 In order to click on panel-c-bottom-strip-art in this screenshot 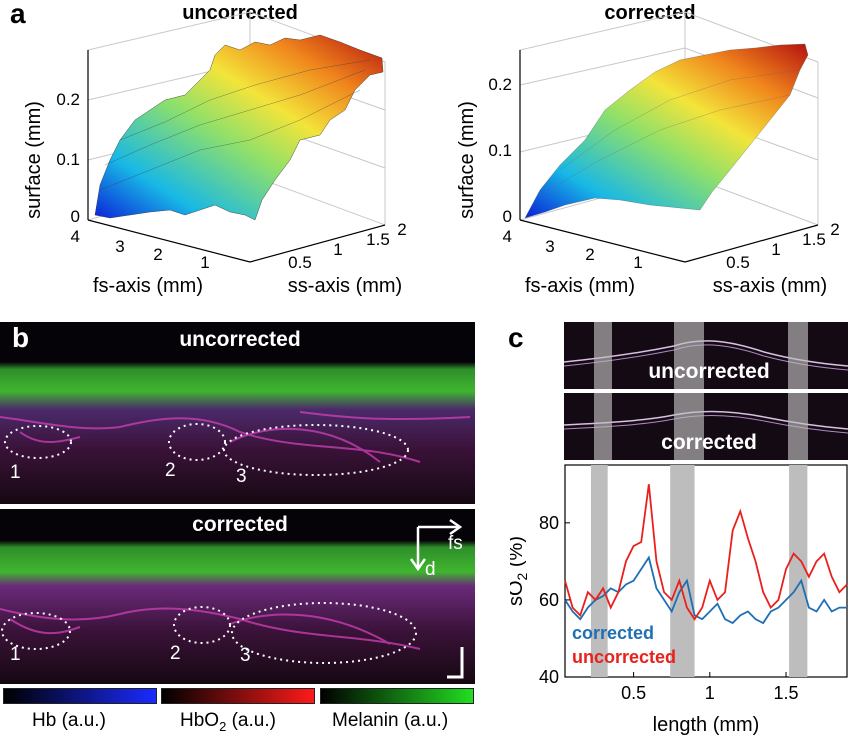, I will do `click(706, 426)`.